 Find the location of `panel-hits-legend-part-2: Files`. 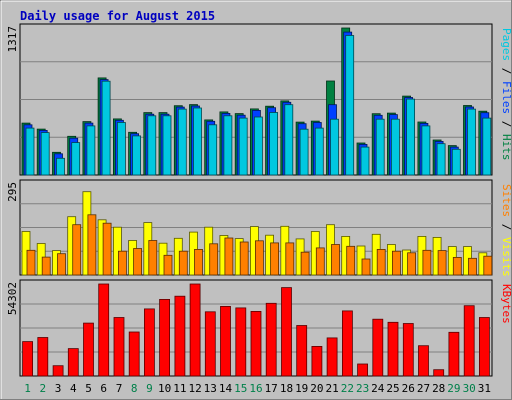

panel-hits-legend-part-2: Files is located at coordinates (506, 97).